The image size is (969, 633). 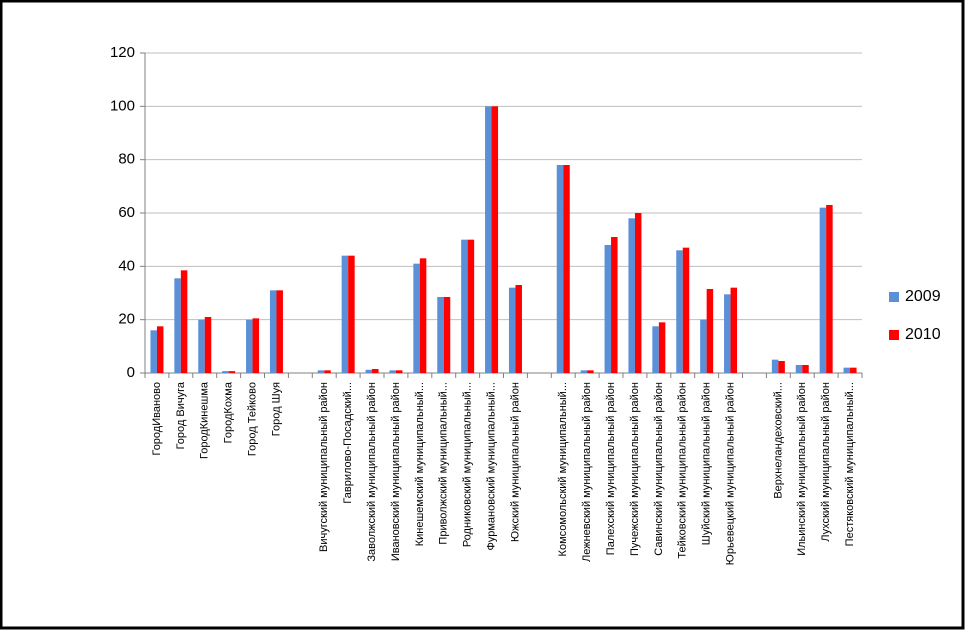 I want to click on x-tick-label: Южский муниципальный район, so click(x=515, y=462).